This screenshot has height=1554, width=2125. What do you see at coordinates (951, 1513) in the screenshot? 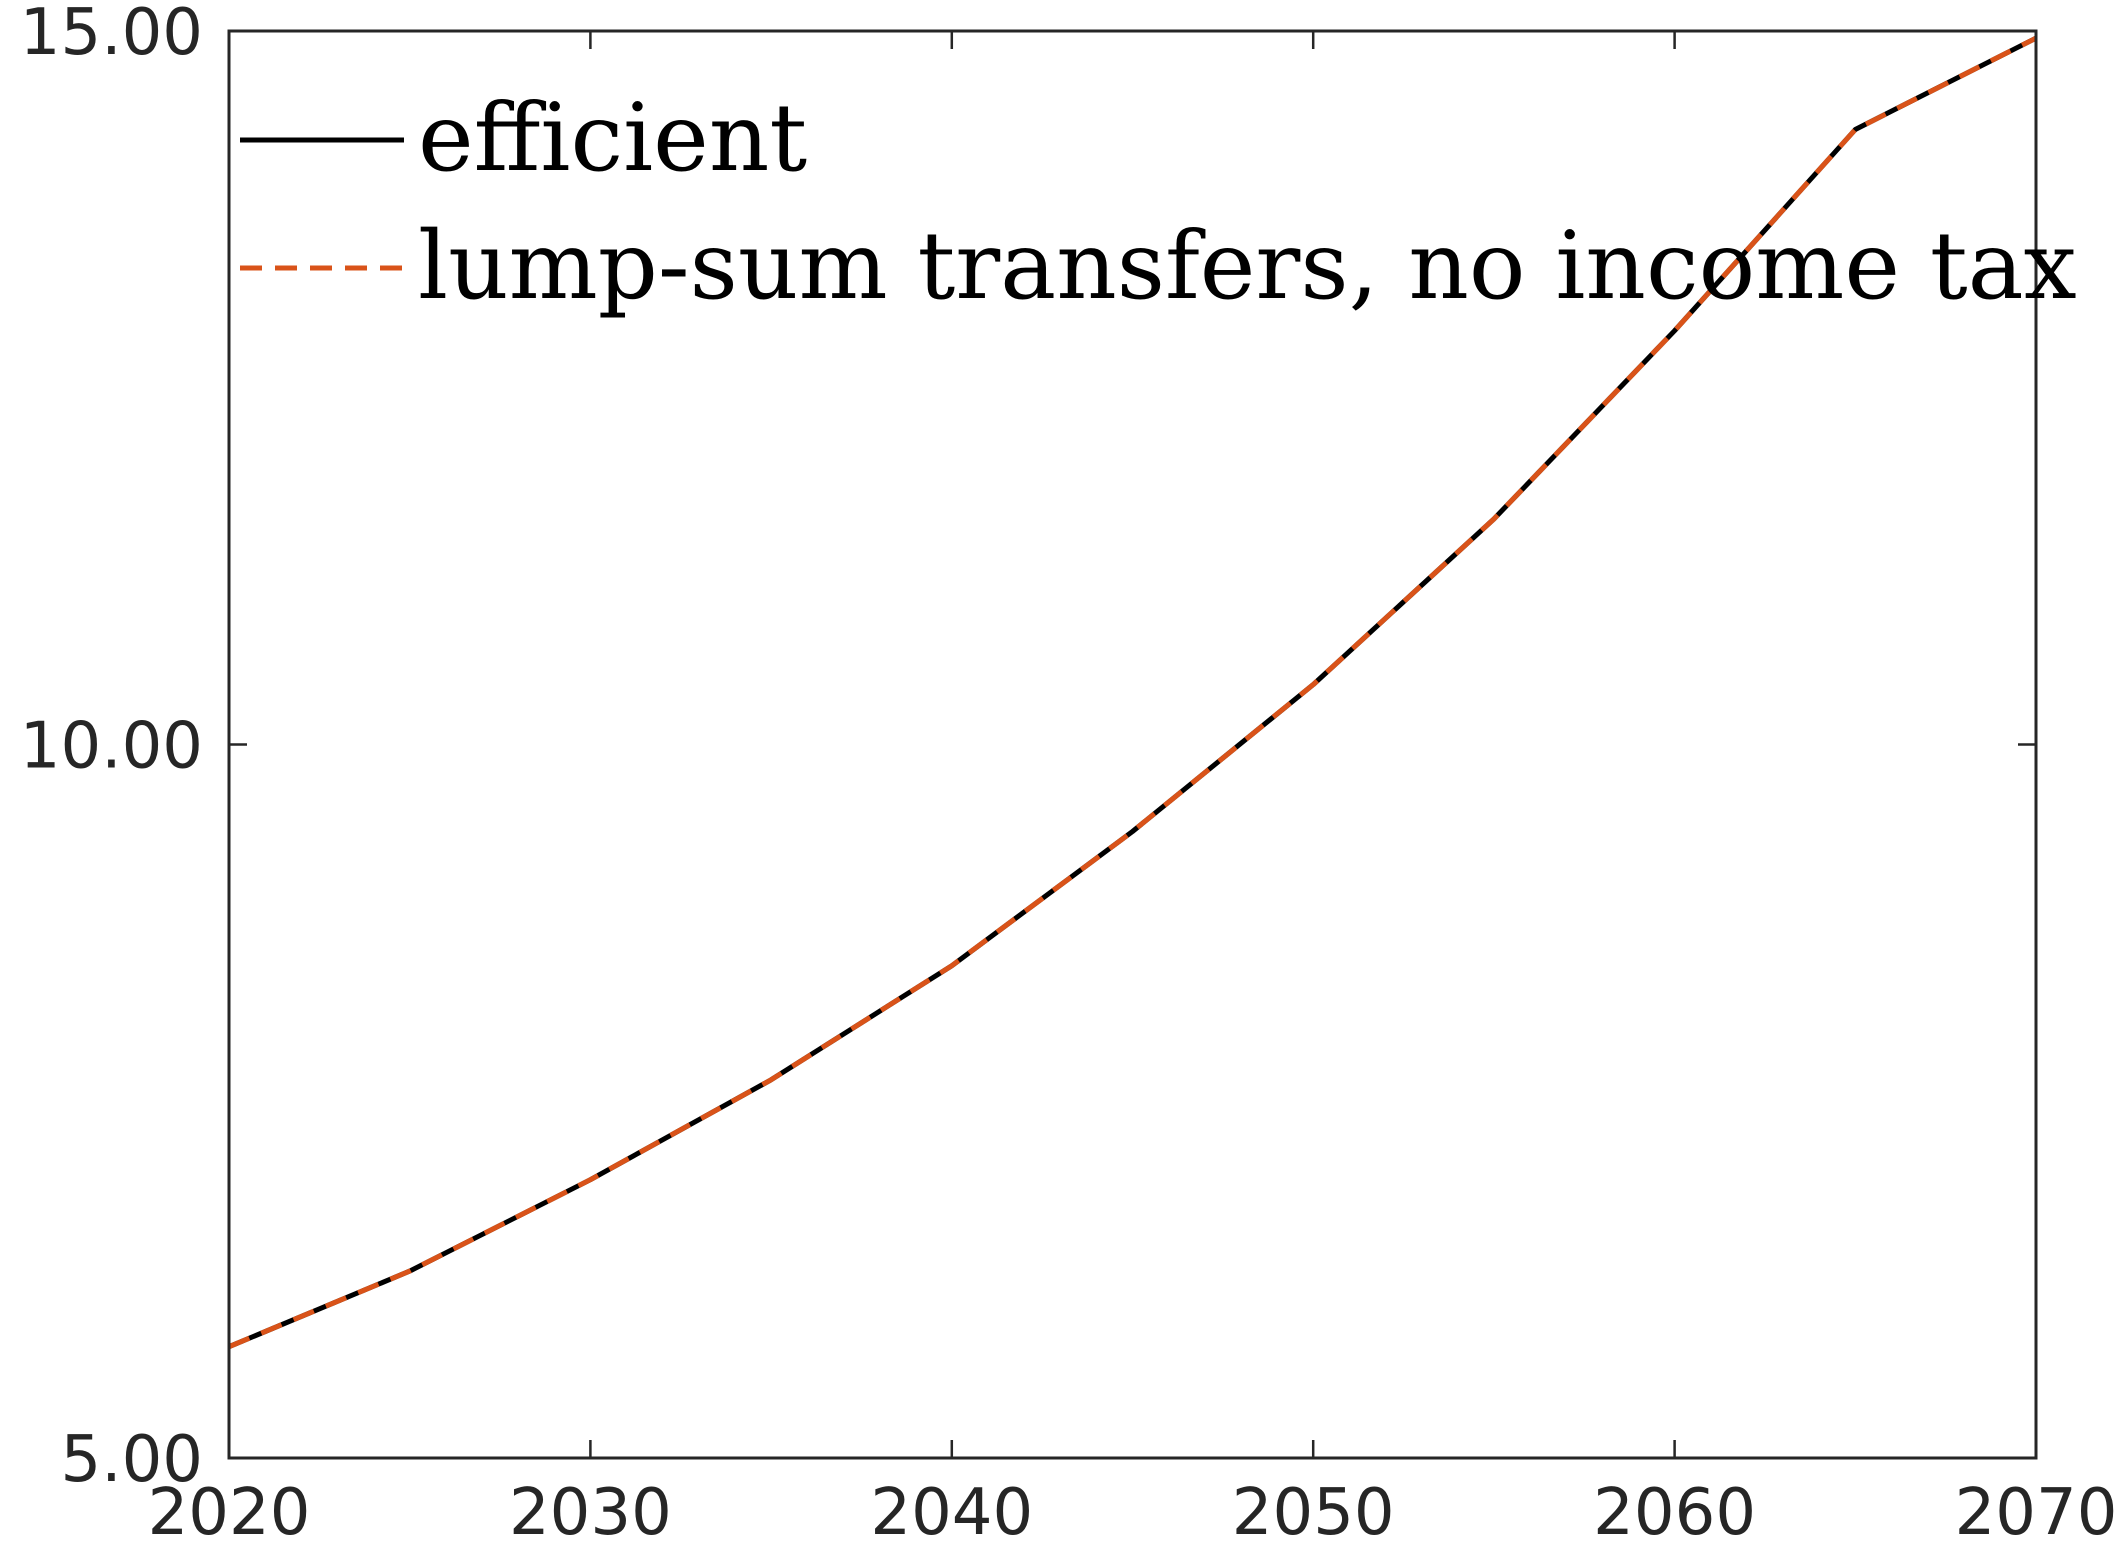
I see `x-tick-label: 2040` at bounding box center [951, 1513].